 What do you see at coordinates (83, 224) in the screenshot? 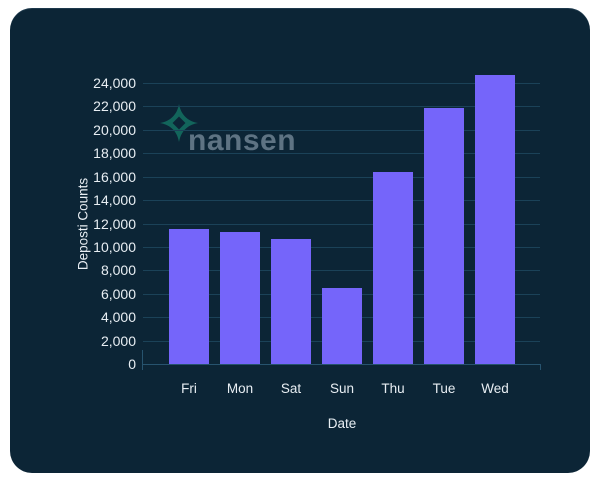
I see `y-axis-title: Deposti Counts` at bounding box center [83, 224].